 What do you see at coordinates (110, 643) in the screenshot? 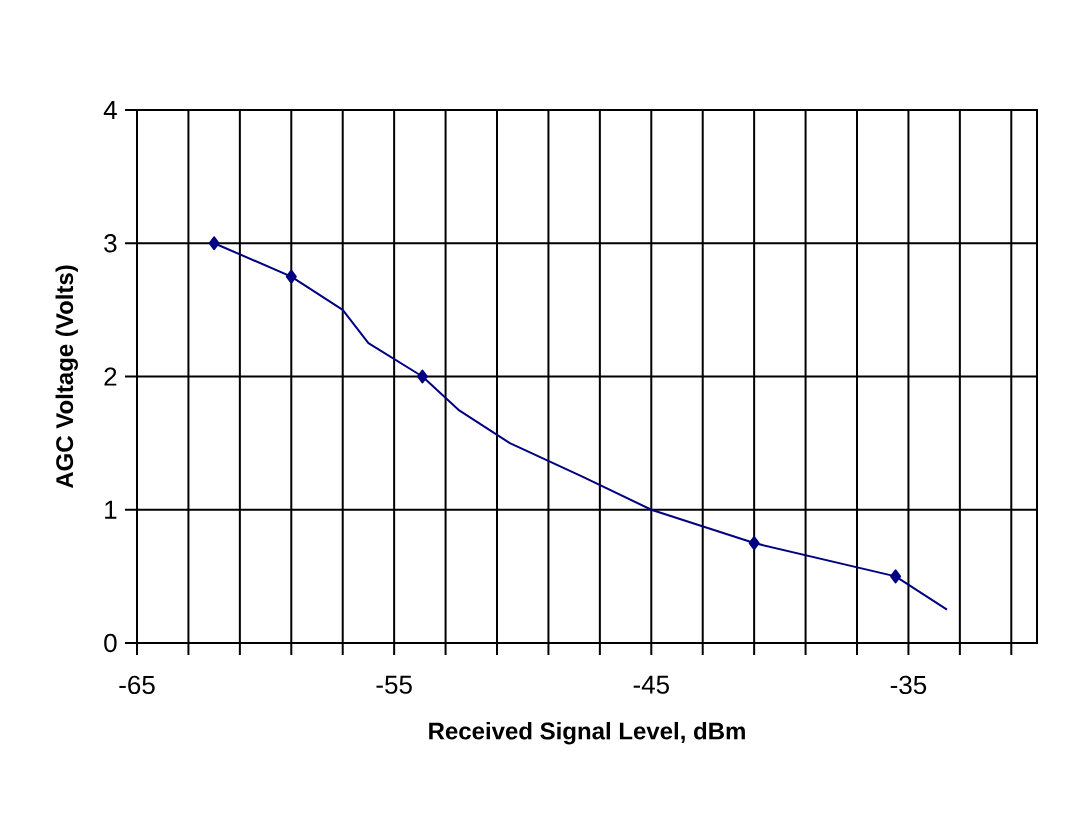
I see `y-tick-label: 0` at bounding box center [110, 643].